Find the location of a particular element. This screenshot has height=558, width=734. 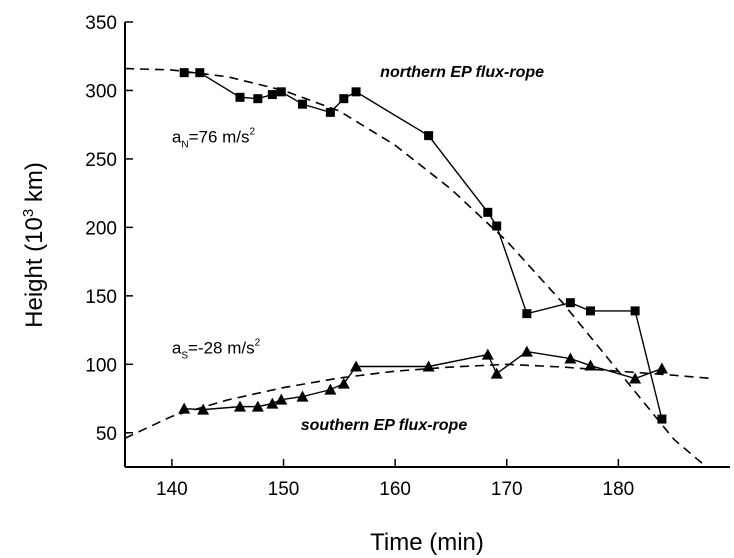

x-tick-label: 160 is located at coordinates (395, 489).